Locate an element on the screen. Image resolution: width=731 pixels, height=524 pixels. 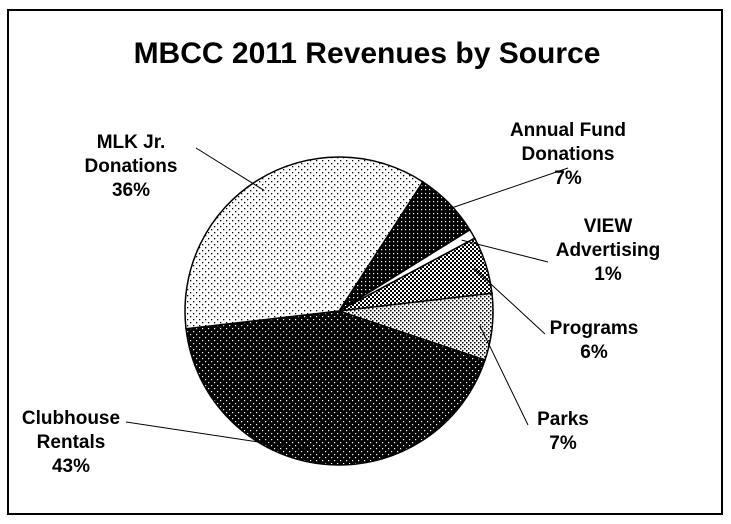
slice-label-line: 36% is located at coordinates (131, 190).